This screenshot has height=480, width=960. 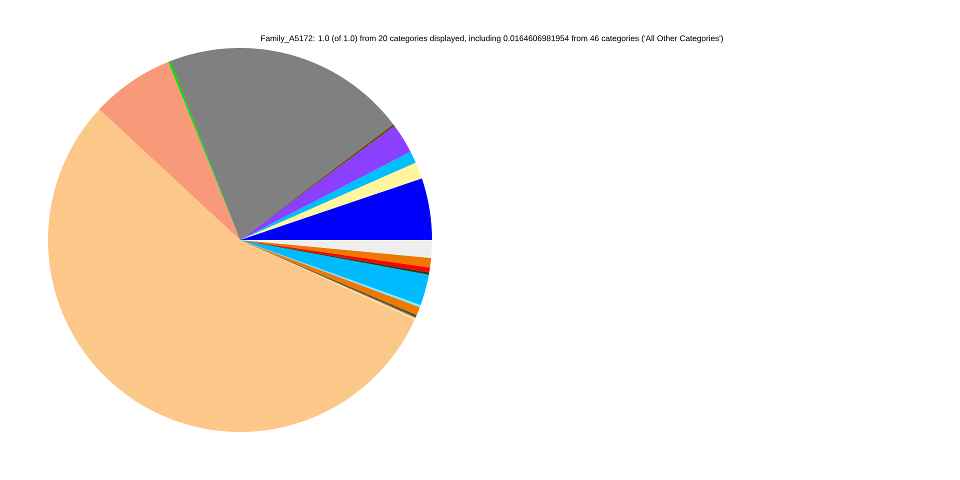 I want to click on text: Family_A5172: 1.0 (of 1.0) from 20 categories displayed, including 0.0164606981954 from 46 categories ('All Other Categories'), so click(x=492, y=39).